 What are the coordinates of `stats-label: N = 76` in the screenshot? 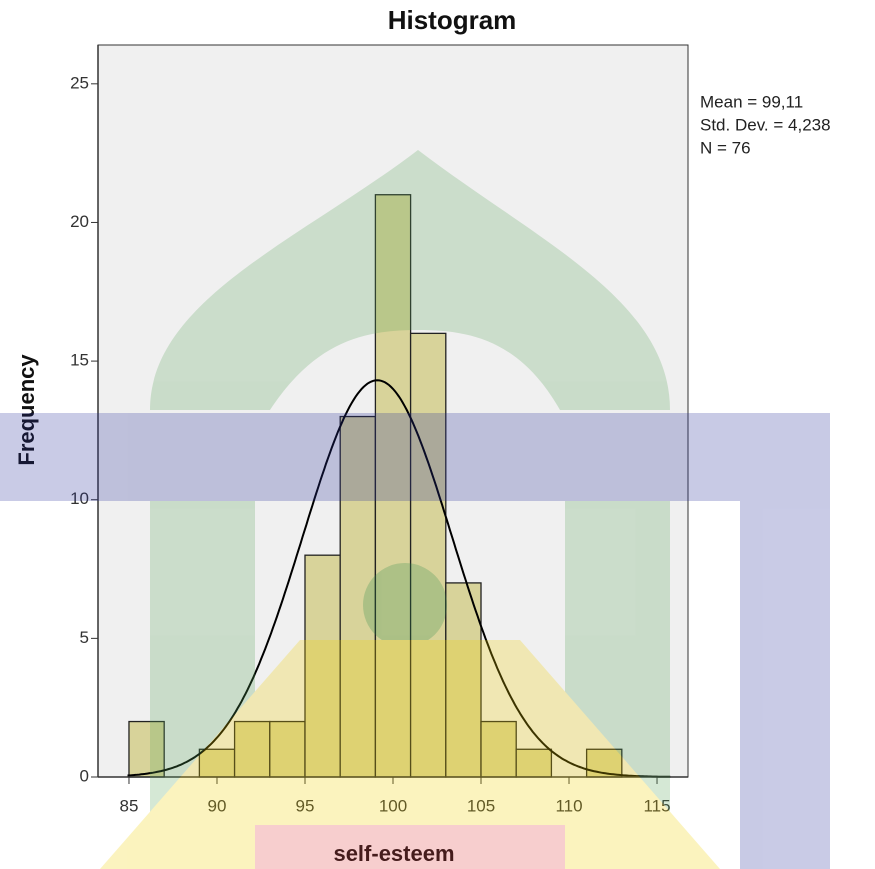 It's located at (725, 147).